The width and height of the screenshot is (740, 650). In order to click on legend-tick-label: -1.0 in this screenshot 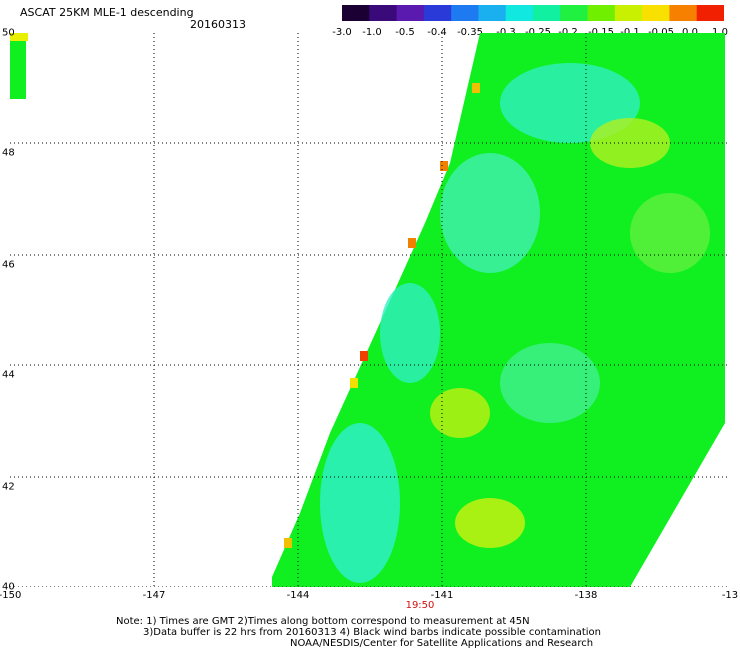, I will do `click(372, 32)`.